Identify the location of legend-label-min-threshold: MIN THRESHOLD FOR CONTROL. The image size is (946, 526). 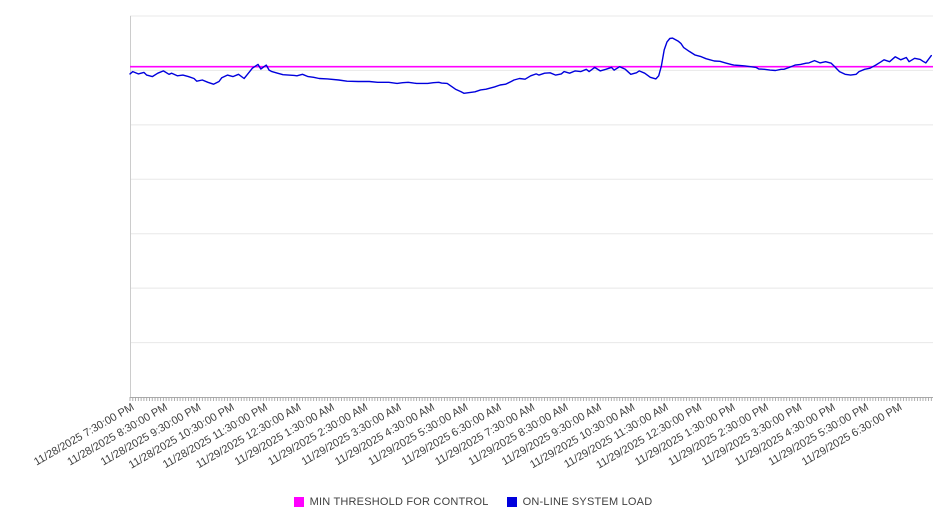
(399, 502).